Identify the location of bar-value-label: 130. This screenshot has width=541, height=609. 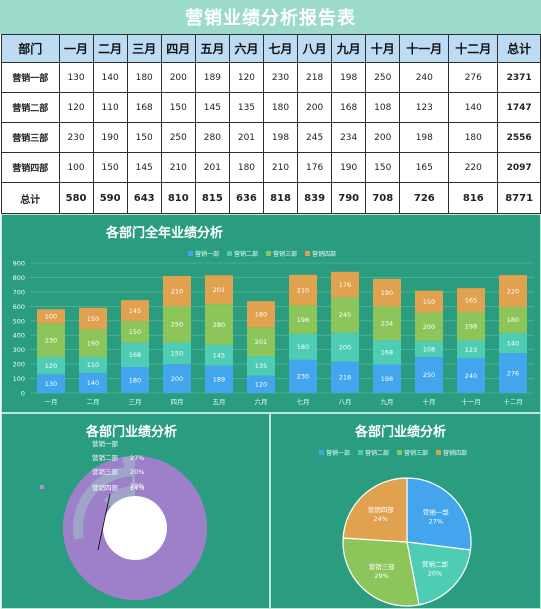
(51, 384).